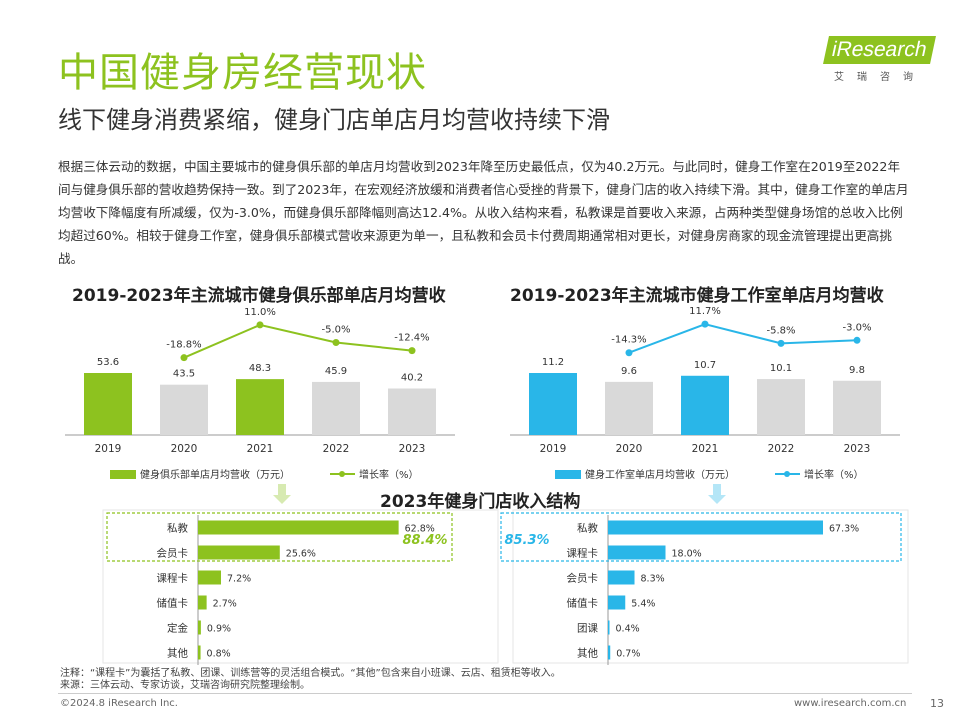  I want to click on studio-bar-value-2022: 10.1, so click(781, 368).